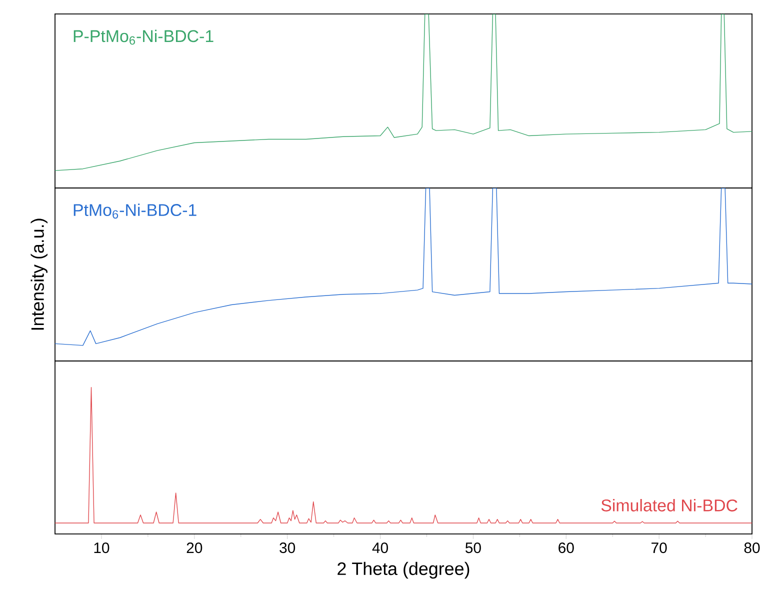  I want to click on x-tick-label: 10, so click(102, 548).